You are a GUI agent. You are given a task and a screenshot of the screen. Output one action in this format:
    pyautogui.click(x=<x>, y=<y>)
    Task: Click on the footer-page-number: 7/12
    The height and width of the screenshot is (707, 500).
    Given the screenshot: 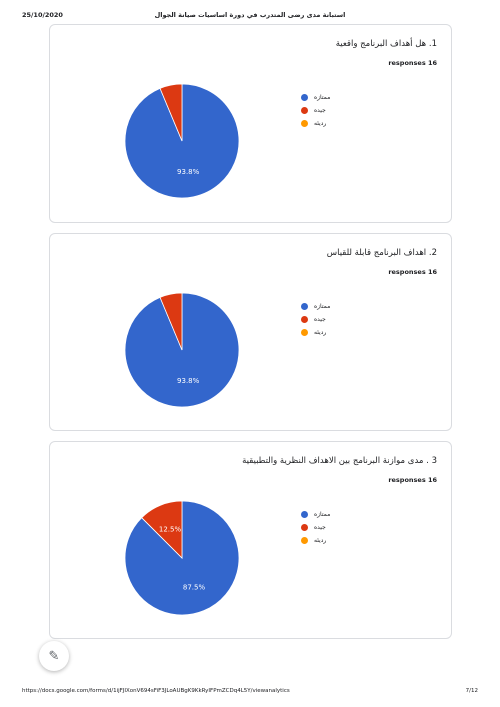 What is the action you would take?
    pyautogui.click(x=471, y=691)
    